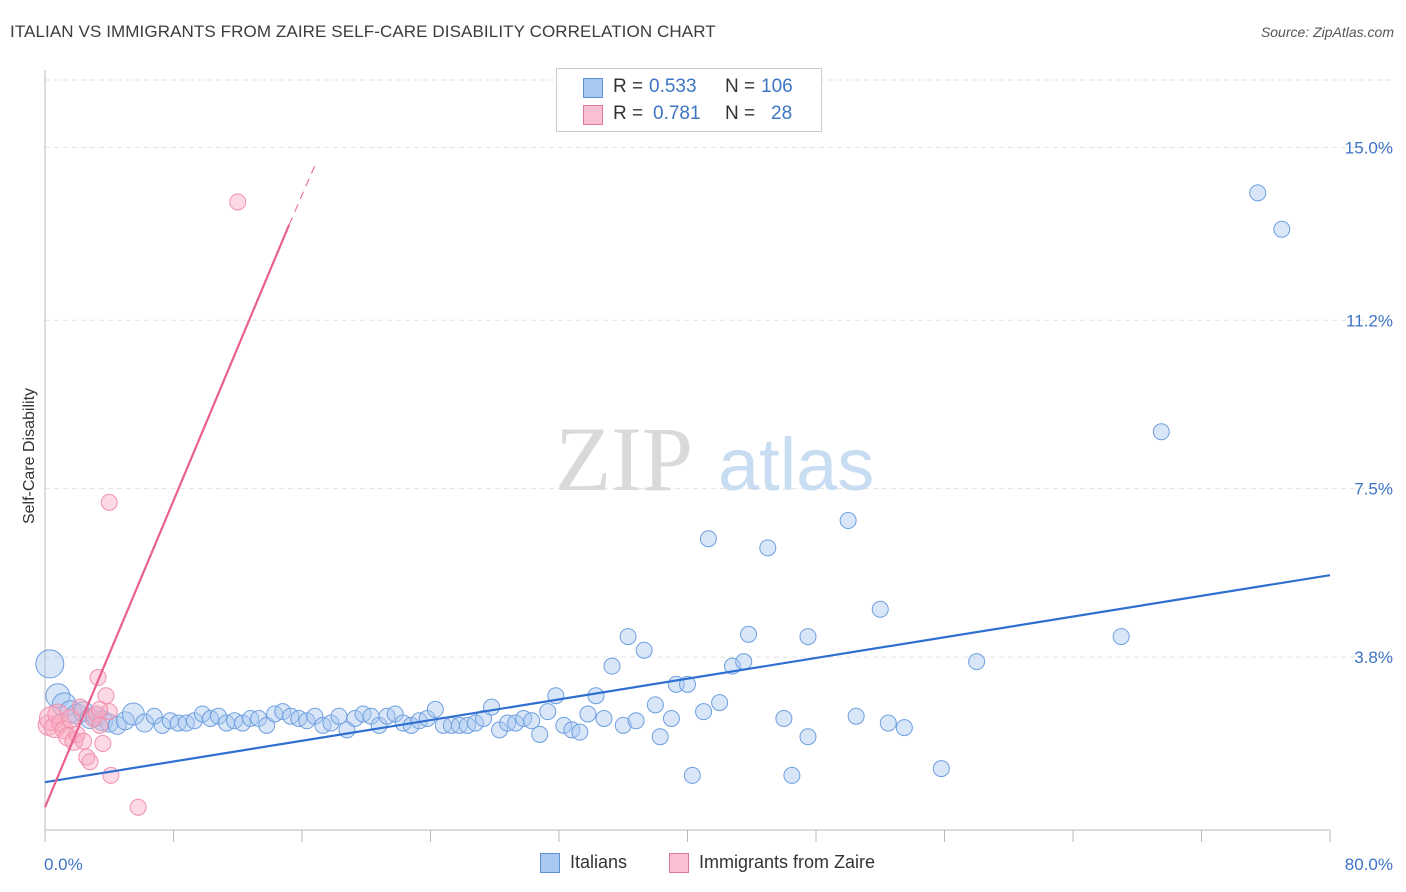 The width and height of the screenshot is (1406, 892). Describe the element at coordinates (1327, 32) in the screenshot. I see `source-credit: Source: ZipAtlas.com` at that location.